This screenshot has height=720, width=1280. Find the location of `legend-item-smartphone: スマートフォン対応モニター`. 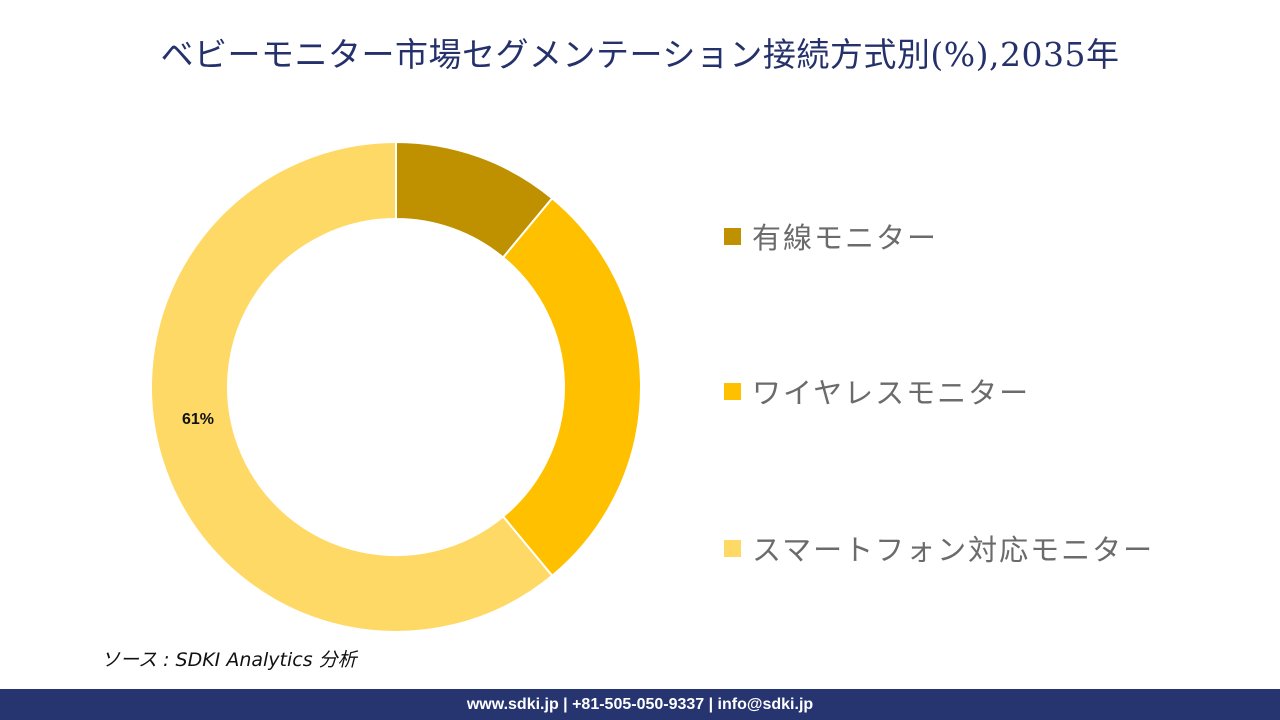

legend-item-smartphone: スマートフォン対応モニター is located at coordinates (939, 548).